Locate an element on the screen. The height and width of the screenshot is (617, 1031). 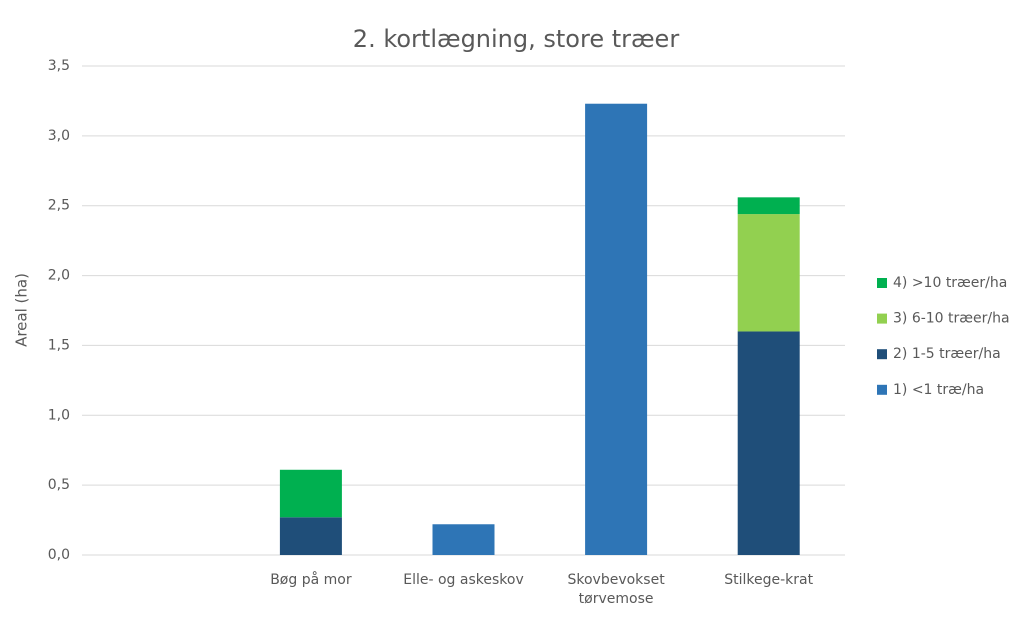
legend-label: 1) <1 træ/ha is located at coordinates (938, 390).